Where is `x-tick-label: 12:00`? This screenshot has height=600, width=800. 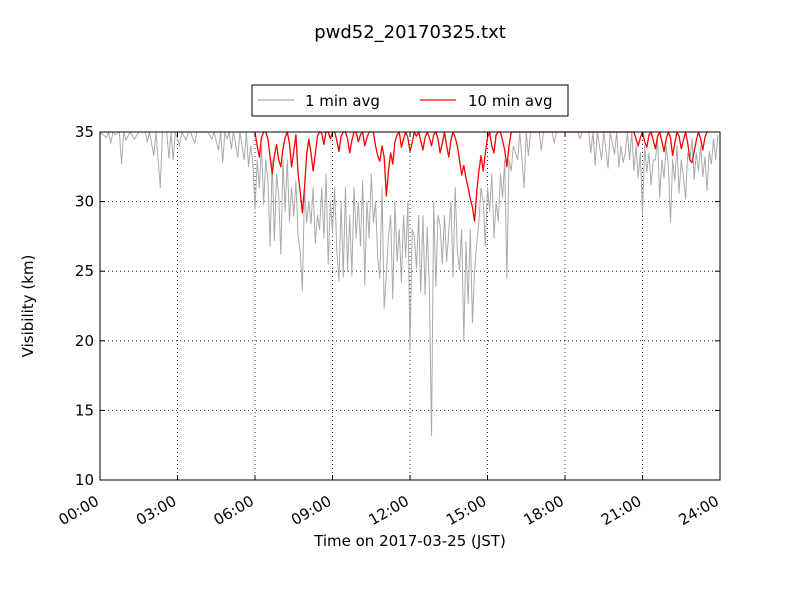
x-tick-label: 12:00 is located at coordinates (389, 510).